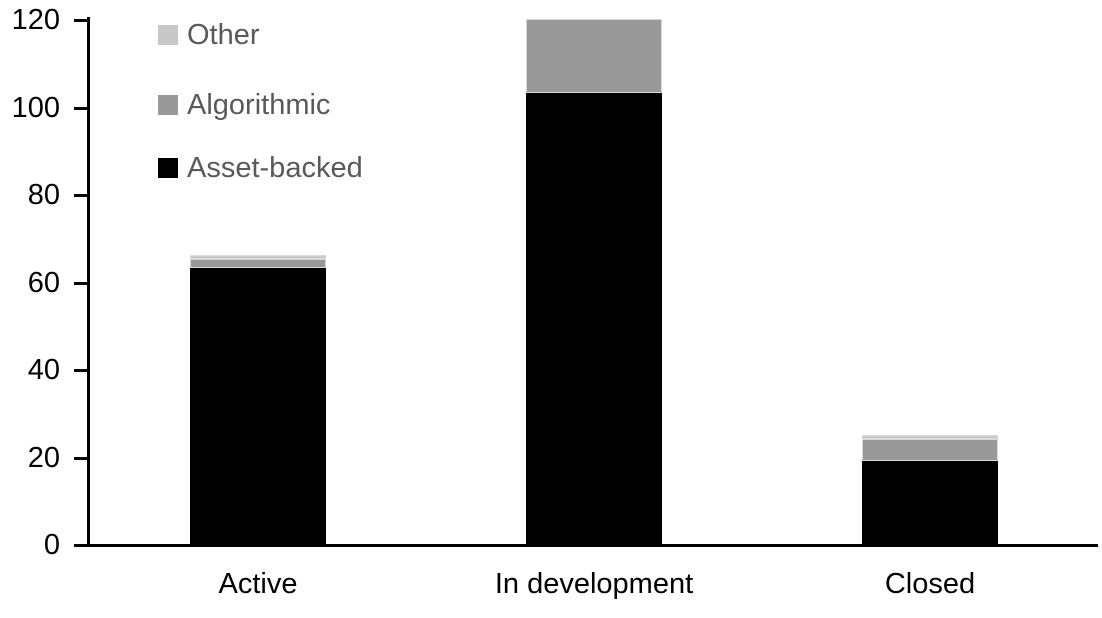 The height and width of the screenshot is (618, 1102). What do you see at coordinates (223, 35) in the screenshot?
I see `legend-label: Other` at bounding box center [223, 35].